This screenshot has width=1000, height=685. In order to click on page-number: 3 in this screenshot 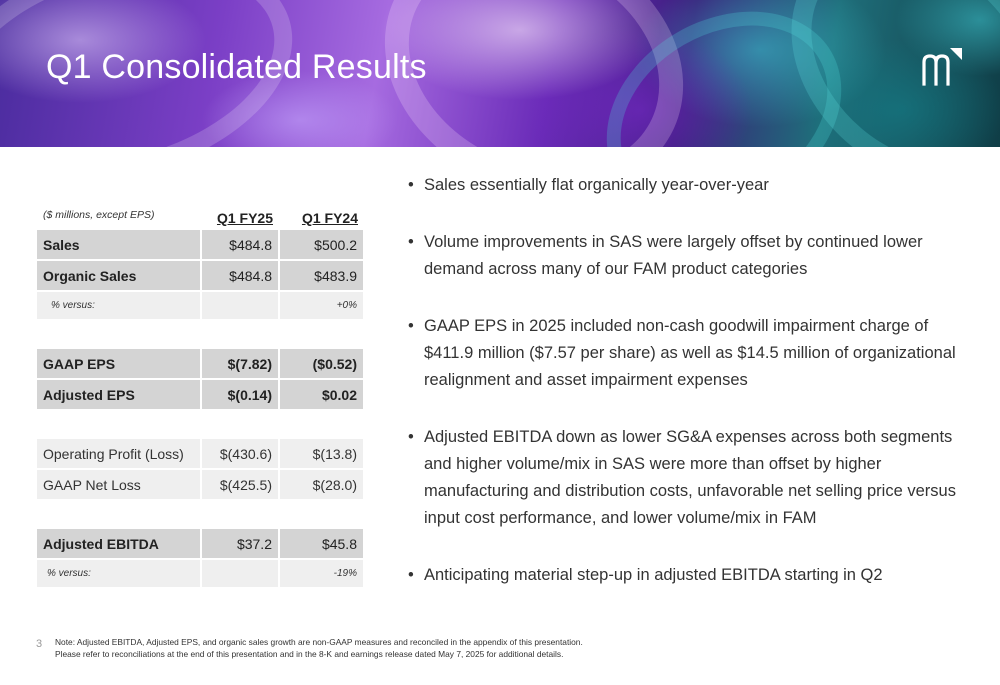, I will do `click(39, 644)`.